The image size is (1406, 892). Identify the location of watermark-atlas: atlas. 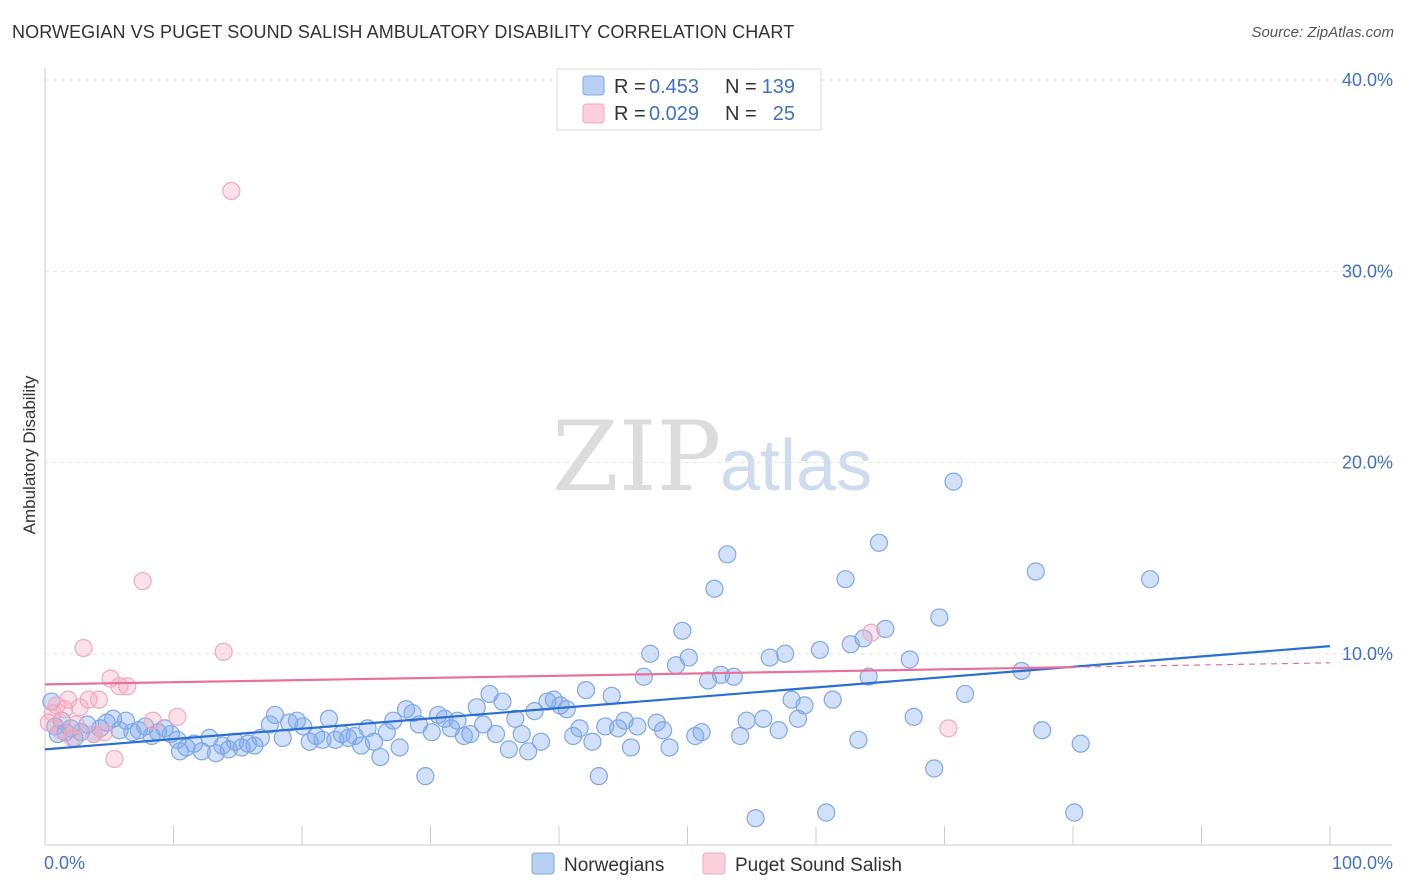
(796, 466).